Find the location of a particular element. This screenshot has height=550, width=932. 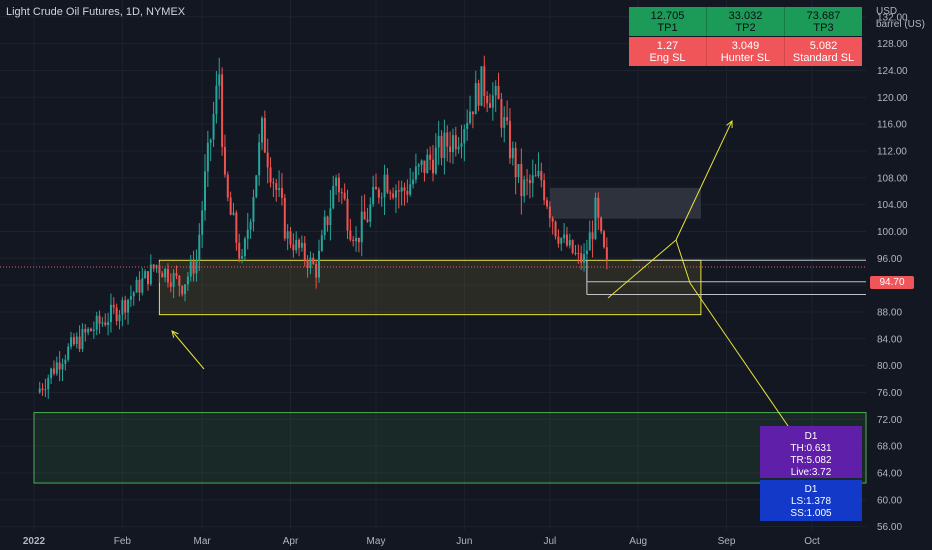

x-tick-label: Aug is located at coordinates (638, 541).